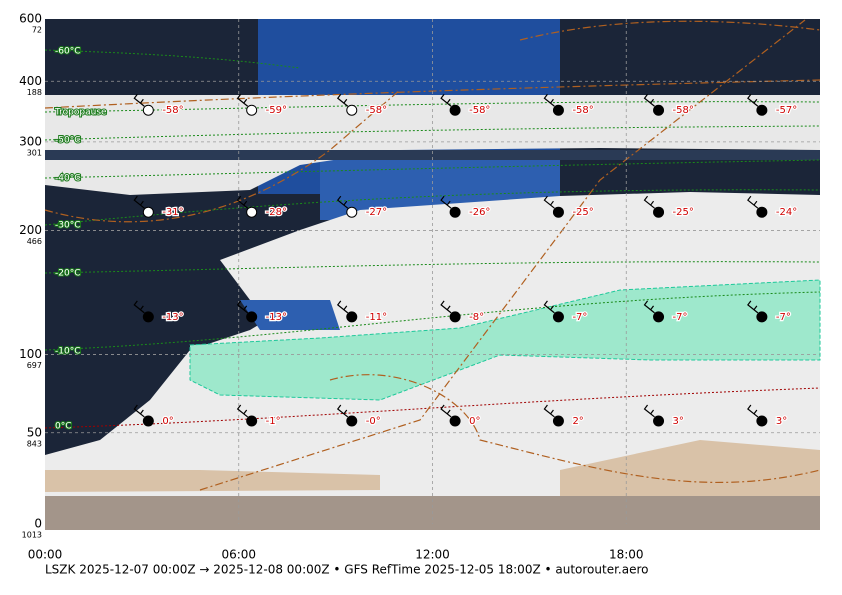  Describe the element at coordinates (32, 535) in the screenshot. I see `y-pressure-label: 1013` at that location.